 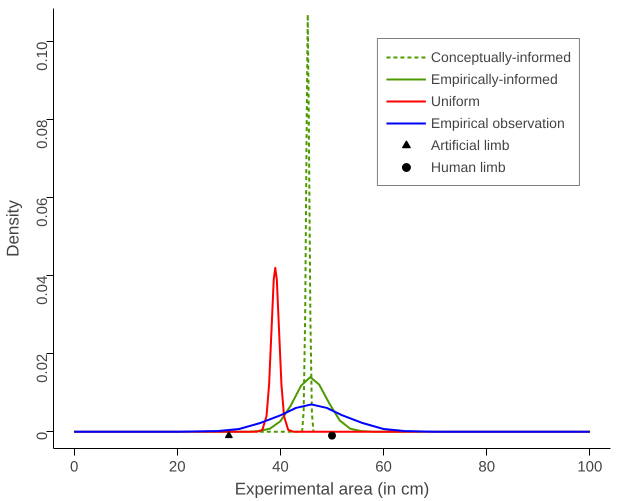 I want to click on y-axis-title: Density, so click(x=13, y=228).